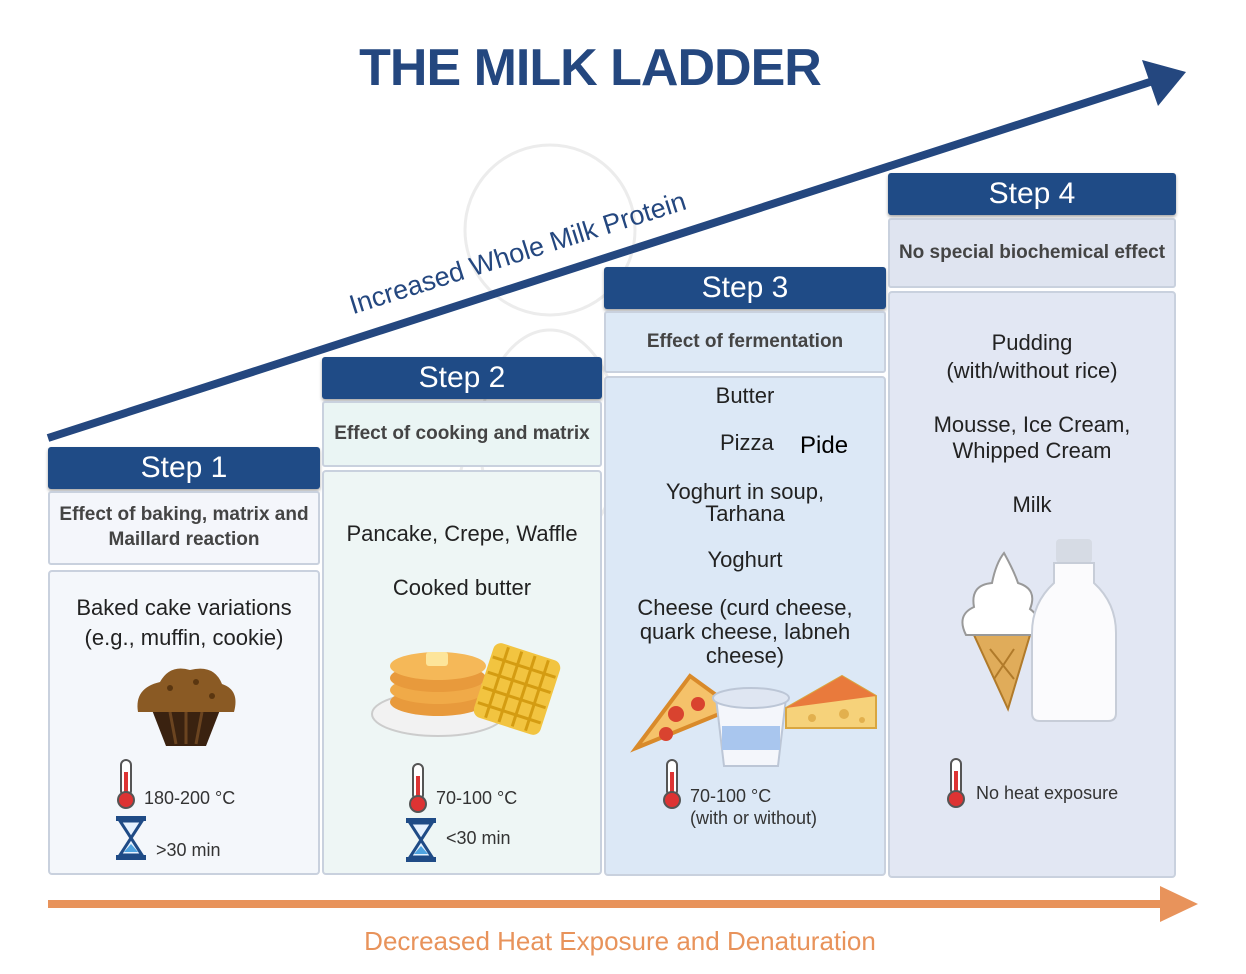 This screenshot has height=974, width=1246. Describe the element at coordinates (831, 701) in the screenshot. I see `cheese-icon` at that location.